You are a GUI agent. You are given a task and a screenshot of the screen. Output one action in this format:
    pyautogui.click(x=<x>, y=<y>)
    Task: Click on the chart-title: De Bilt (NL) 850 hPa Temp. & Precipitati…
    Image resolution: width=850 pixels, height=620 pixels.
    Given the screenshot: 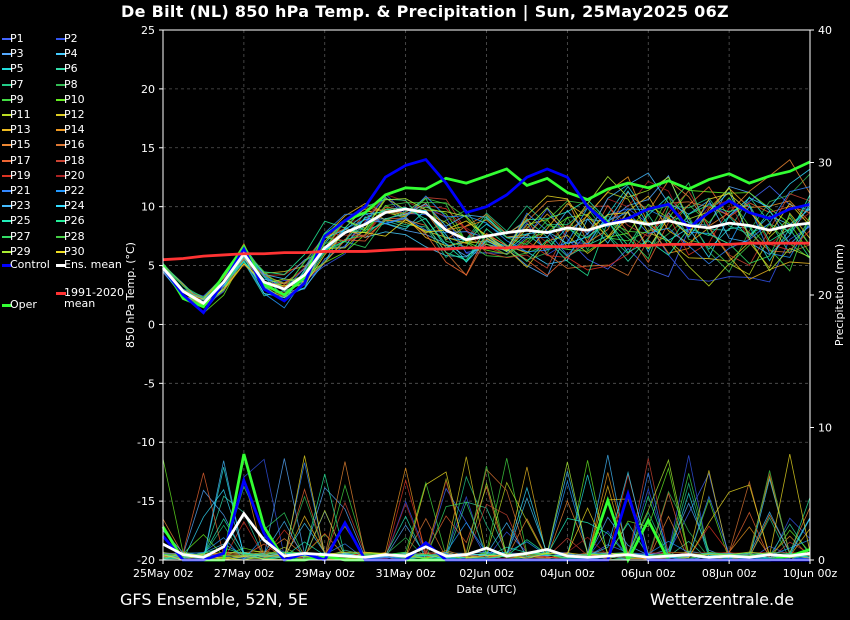 What is the action you would take?
    pyautogui.click(x=425, y=11)
    